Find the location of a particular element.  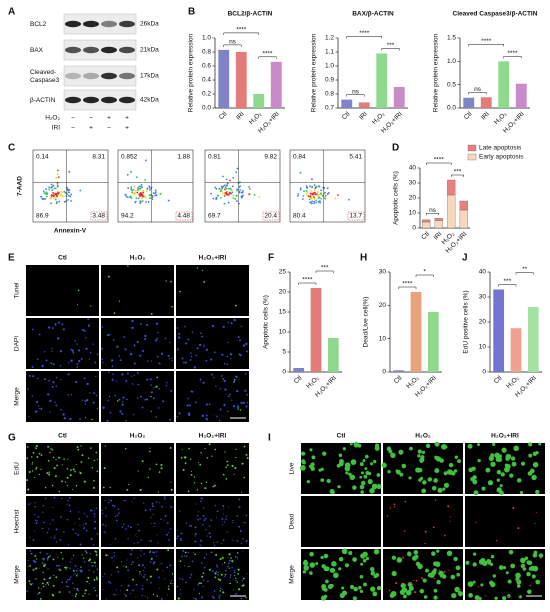

bar-segment is located at coordinates (426, 221).